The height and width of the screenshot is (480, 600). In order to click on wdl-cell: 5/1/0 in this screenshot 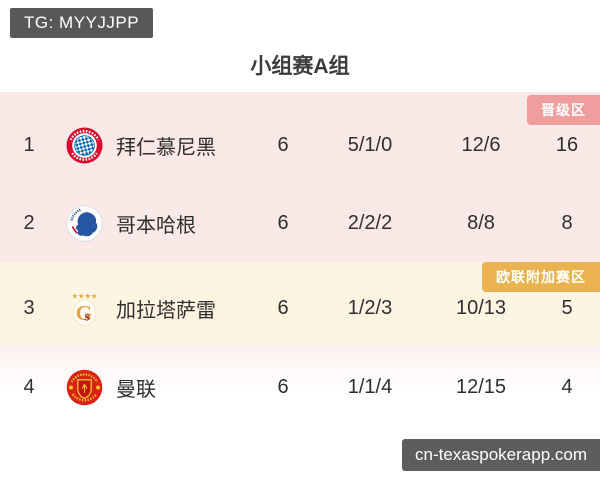, I will do `click(370, 144)`.